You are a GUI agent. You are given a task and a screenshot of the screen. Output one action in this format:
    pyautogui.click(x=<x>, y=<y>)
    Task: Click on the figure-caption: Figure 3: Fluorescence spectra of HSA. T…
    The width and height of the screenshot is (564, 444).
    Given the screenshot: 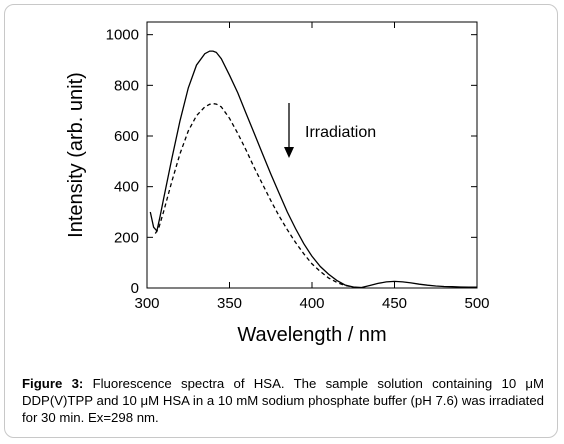 What is the action you would take?
    pyautogui.click(x=283, y=400)
    